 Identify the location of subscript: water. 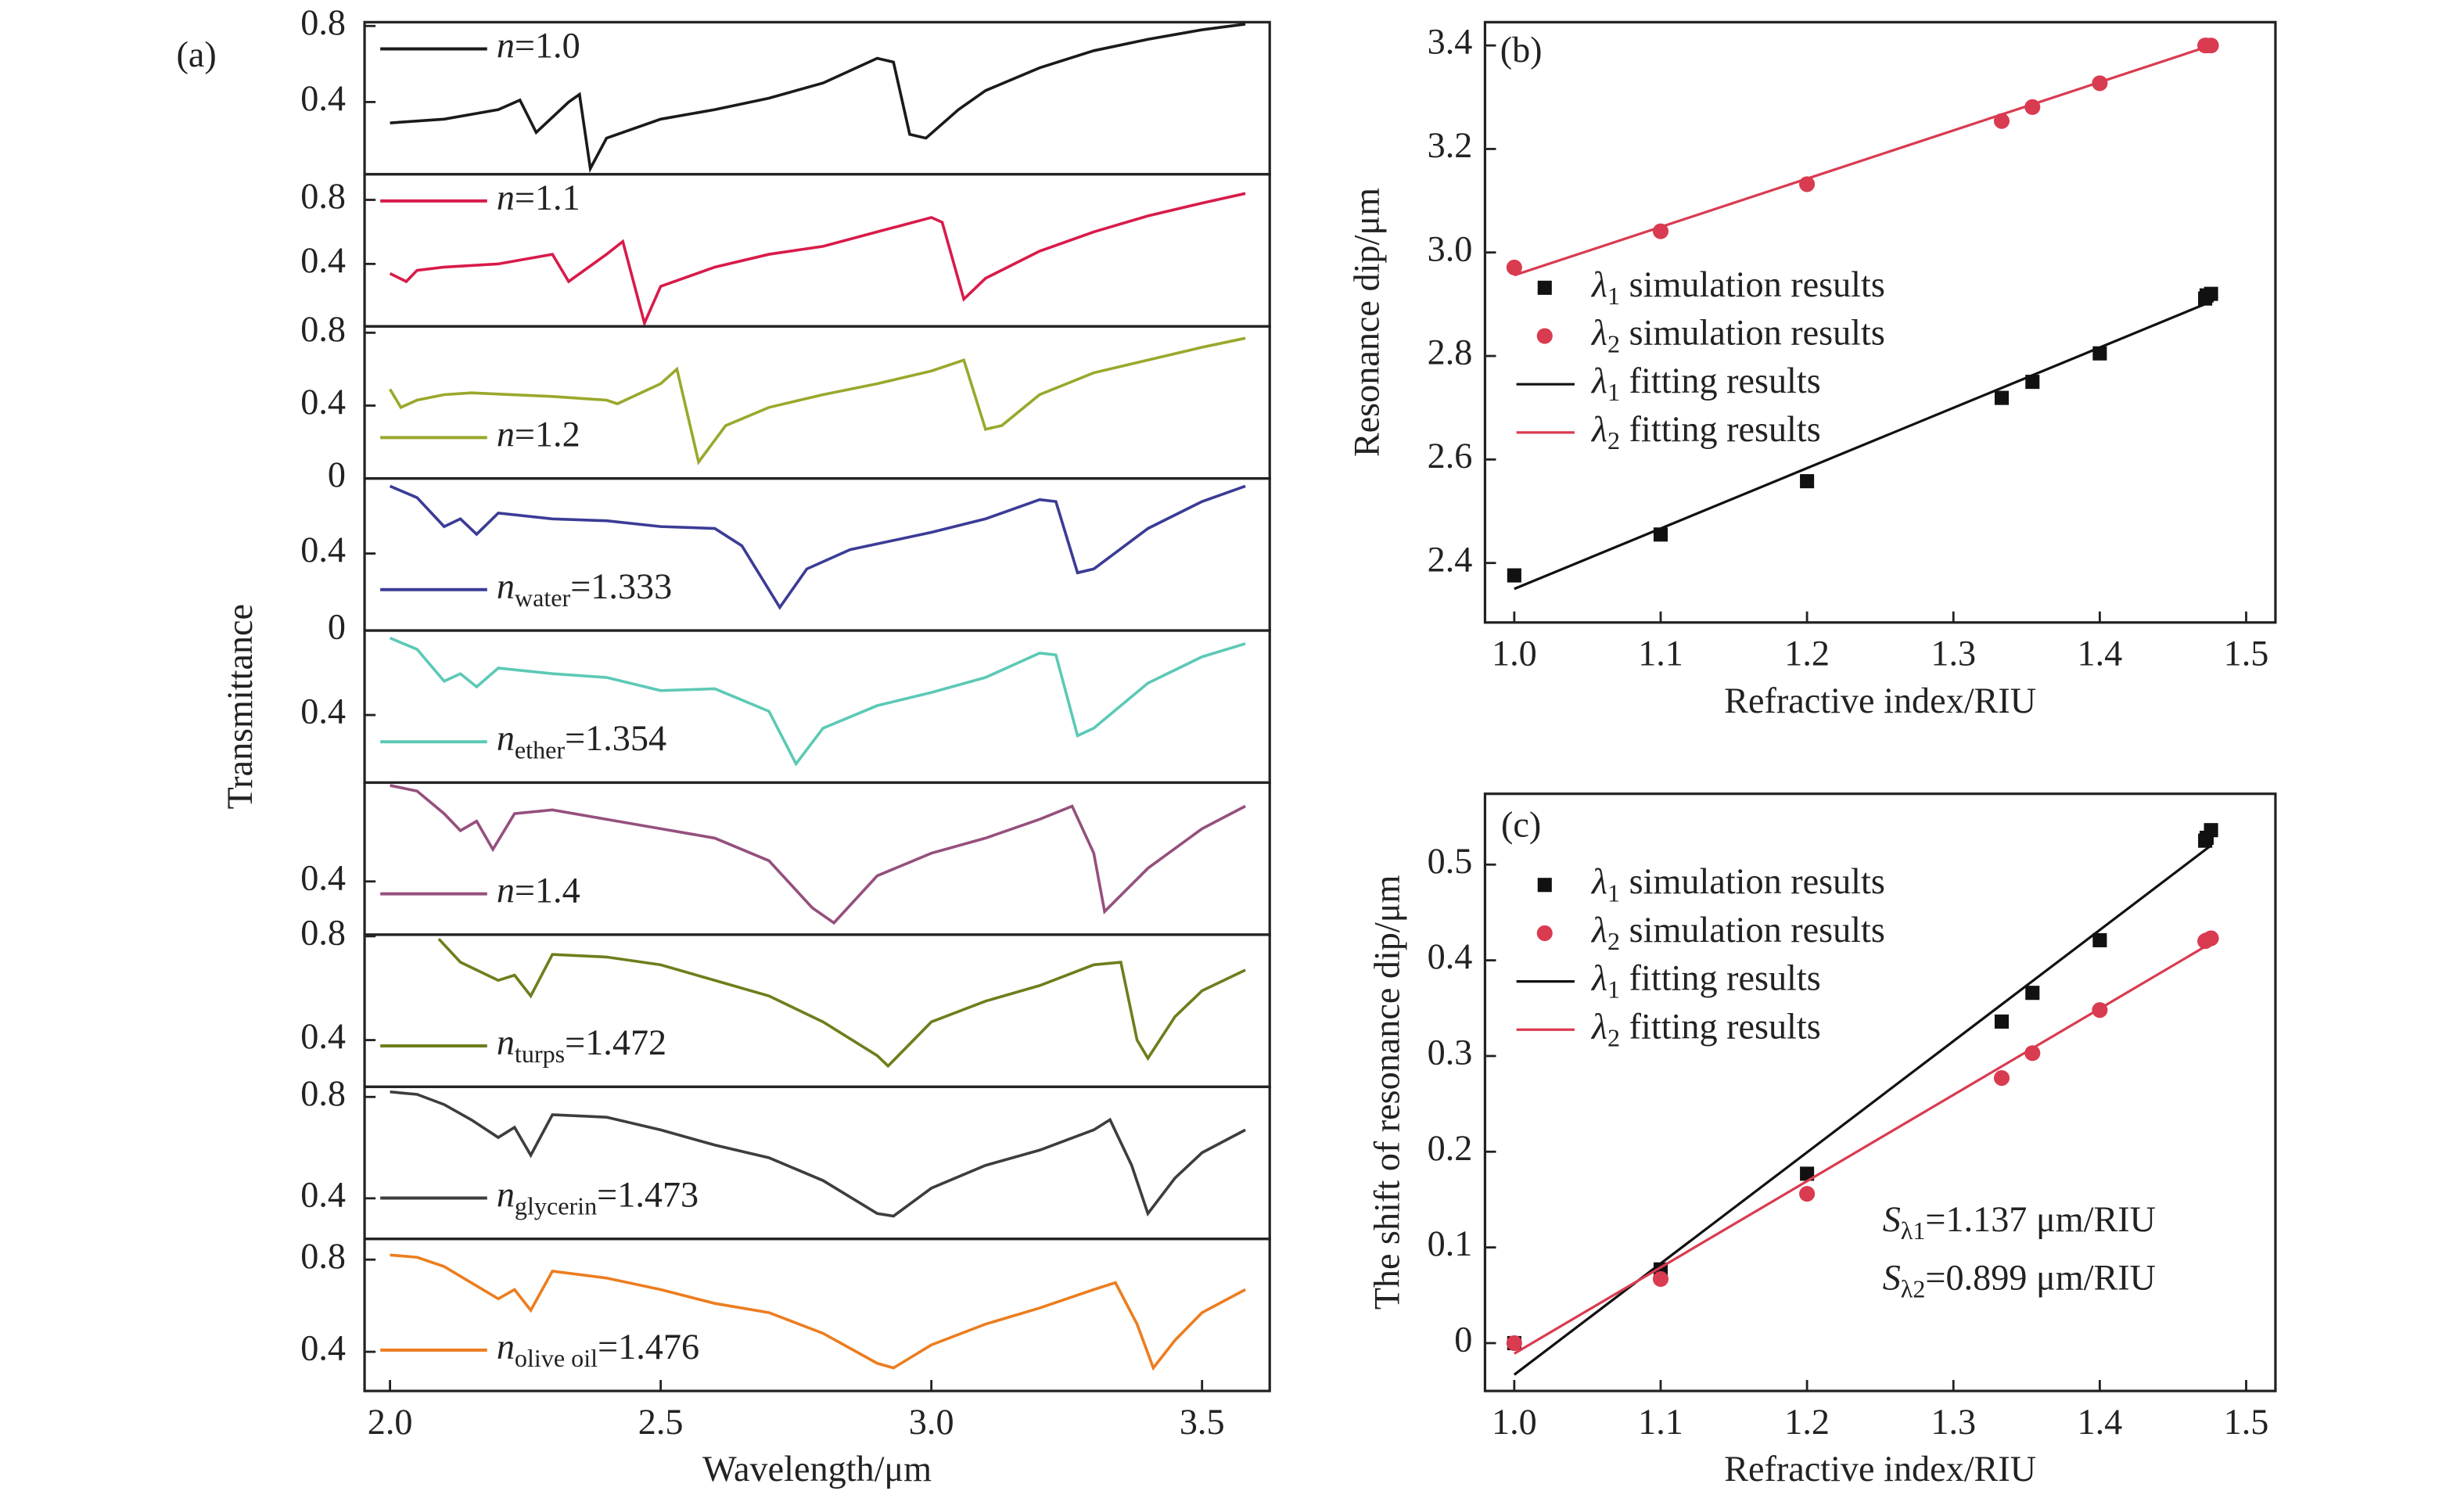
(543, 598).